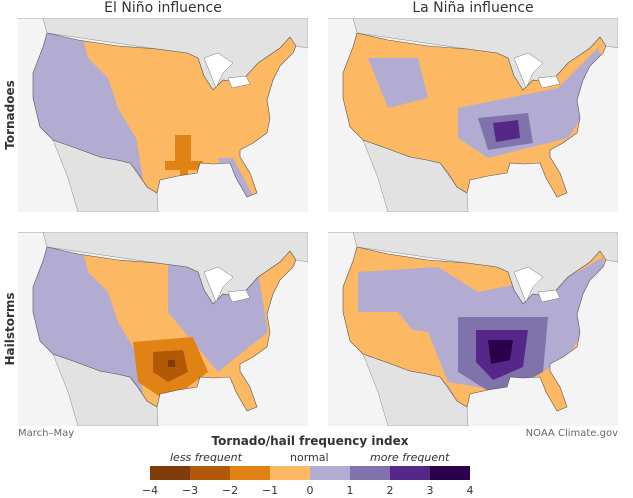 Image resolution: width=633 pixels, height=498 pixels. What do you see at coordinates (10, 329) in the screenshot?
I see `row-label-hailstorms: Hailstorms` at bounding box center [10, 329].